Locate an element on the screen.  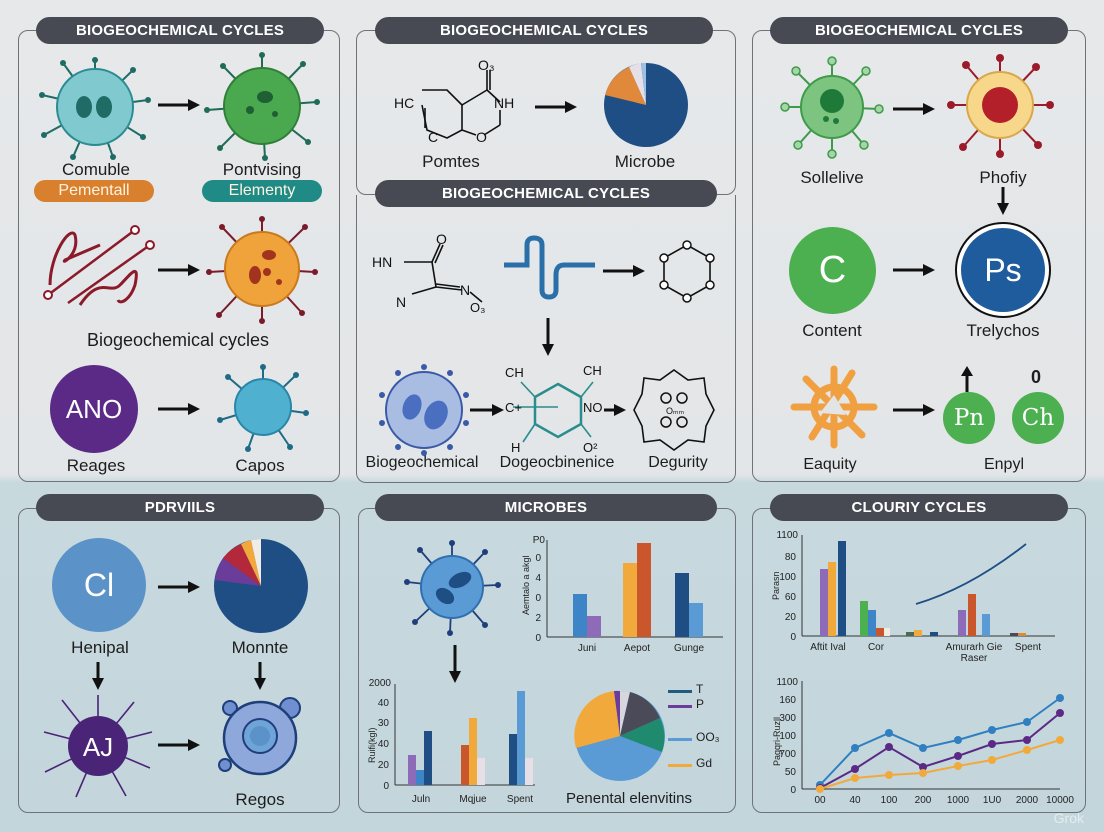
panel-title: MICROBES is located at coordinates (546, 507).